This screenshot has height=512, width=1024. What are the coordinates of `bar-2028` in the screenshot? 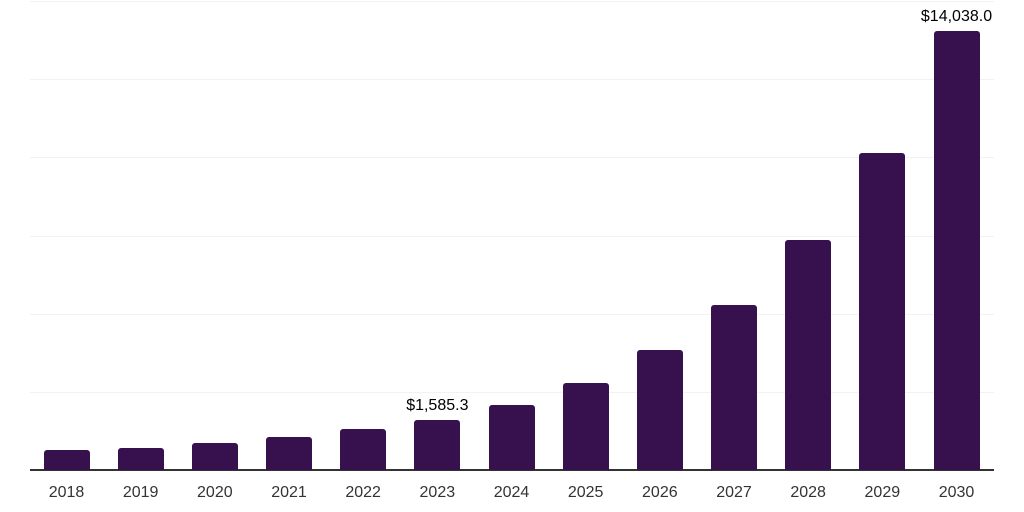 It's located at (808, 355).